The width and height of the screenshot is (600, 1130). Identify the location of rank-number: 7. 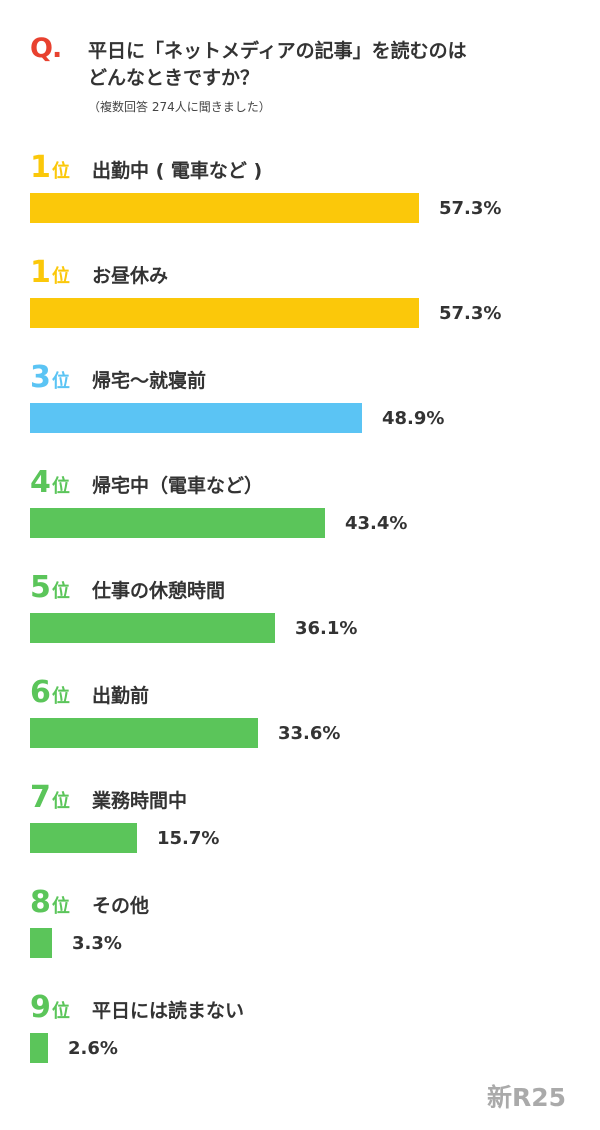
(40, 797).